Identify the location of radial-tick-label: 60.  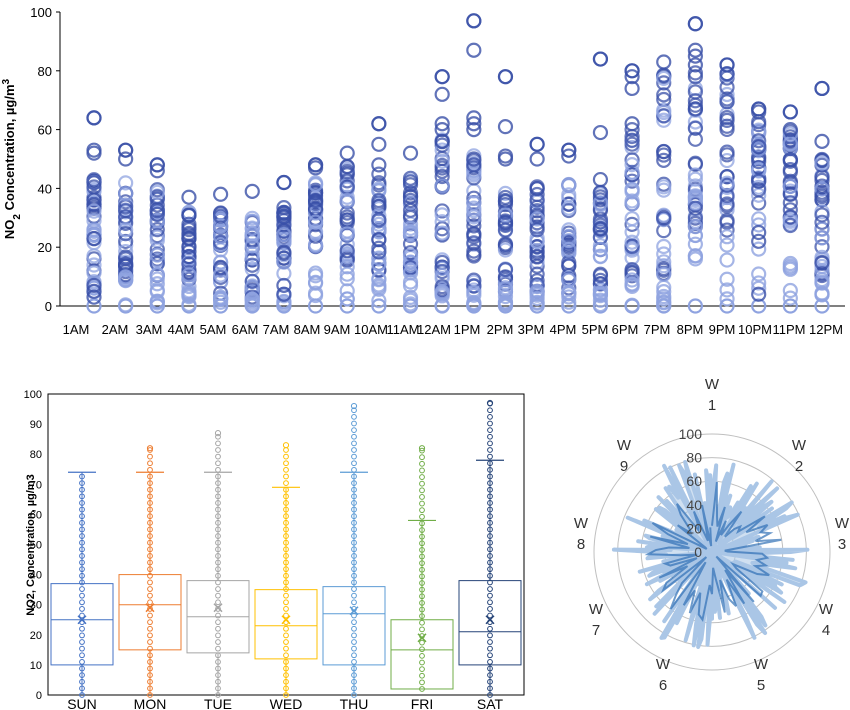
(694, 481).